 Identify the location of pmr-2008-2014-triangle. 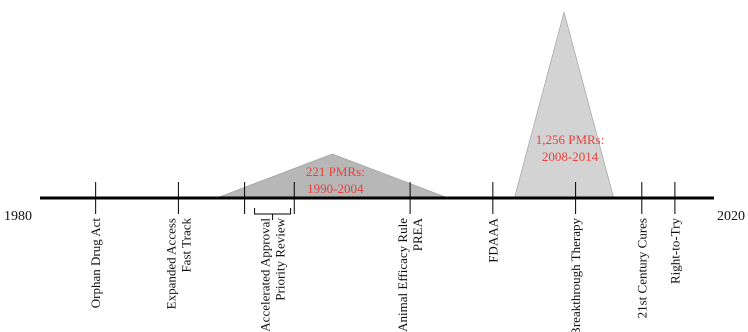
(564, 104).